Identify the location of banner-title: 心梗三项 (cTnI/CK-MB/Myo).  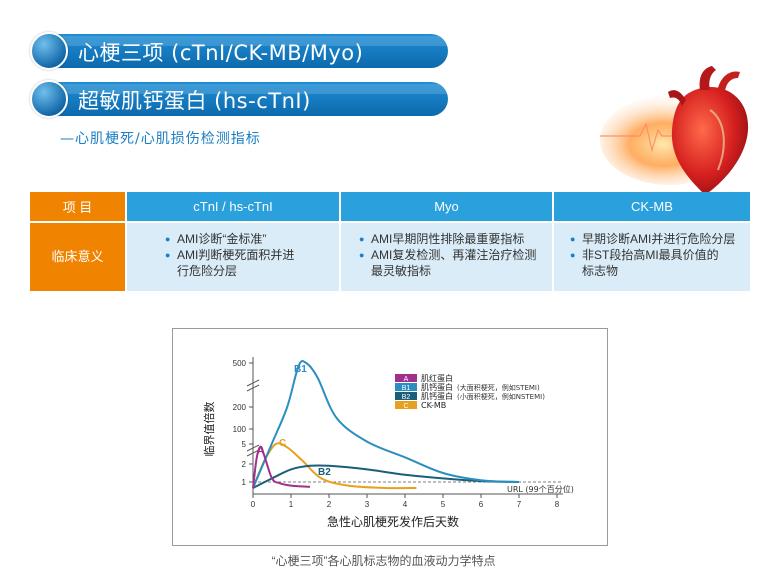
(221, 53).